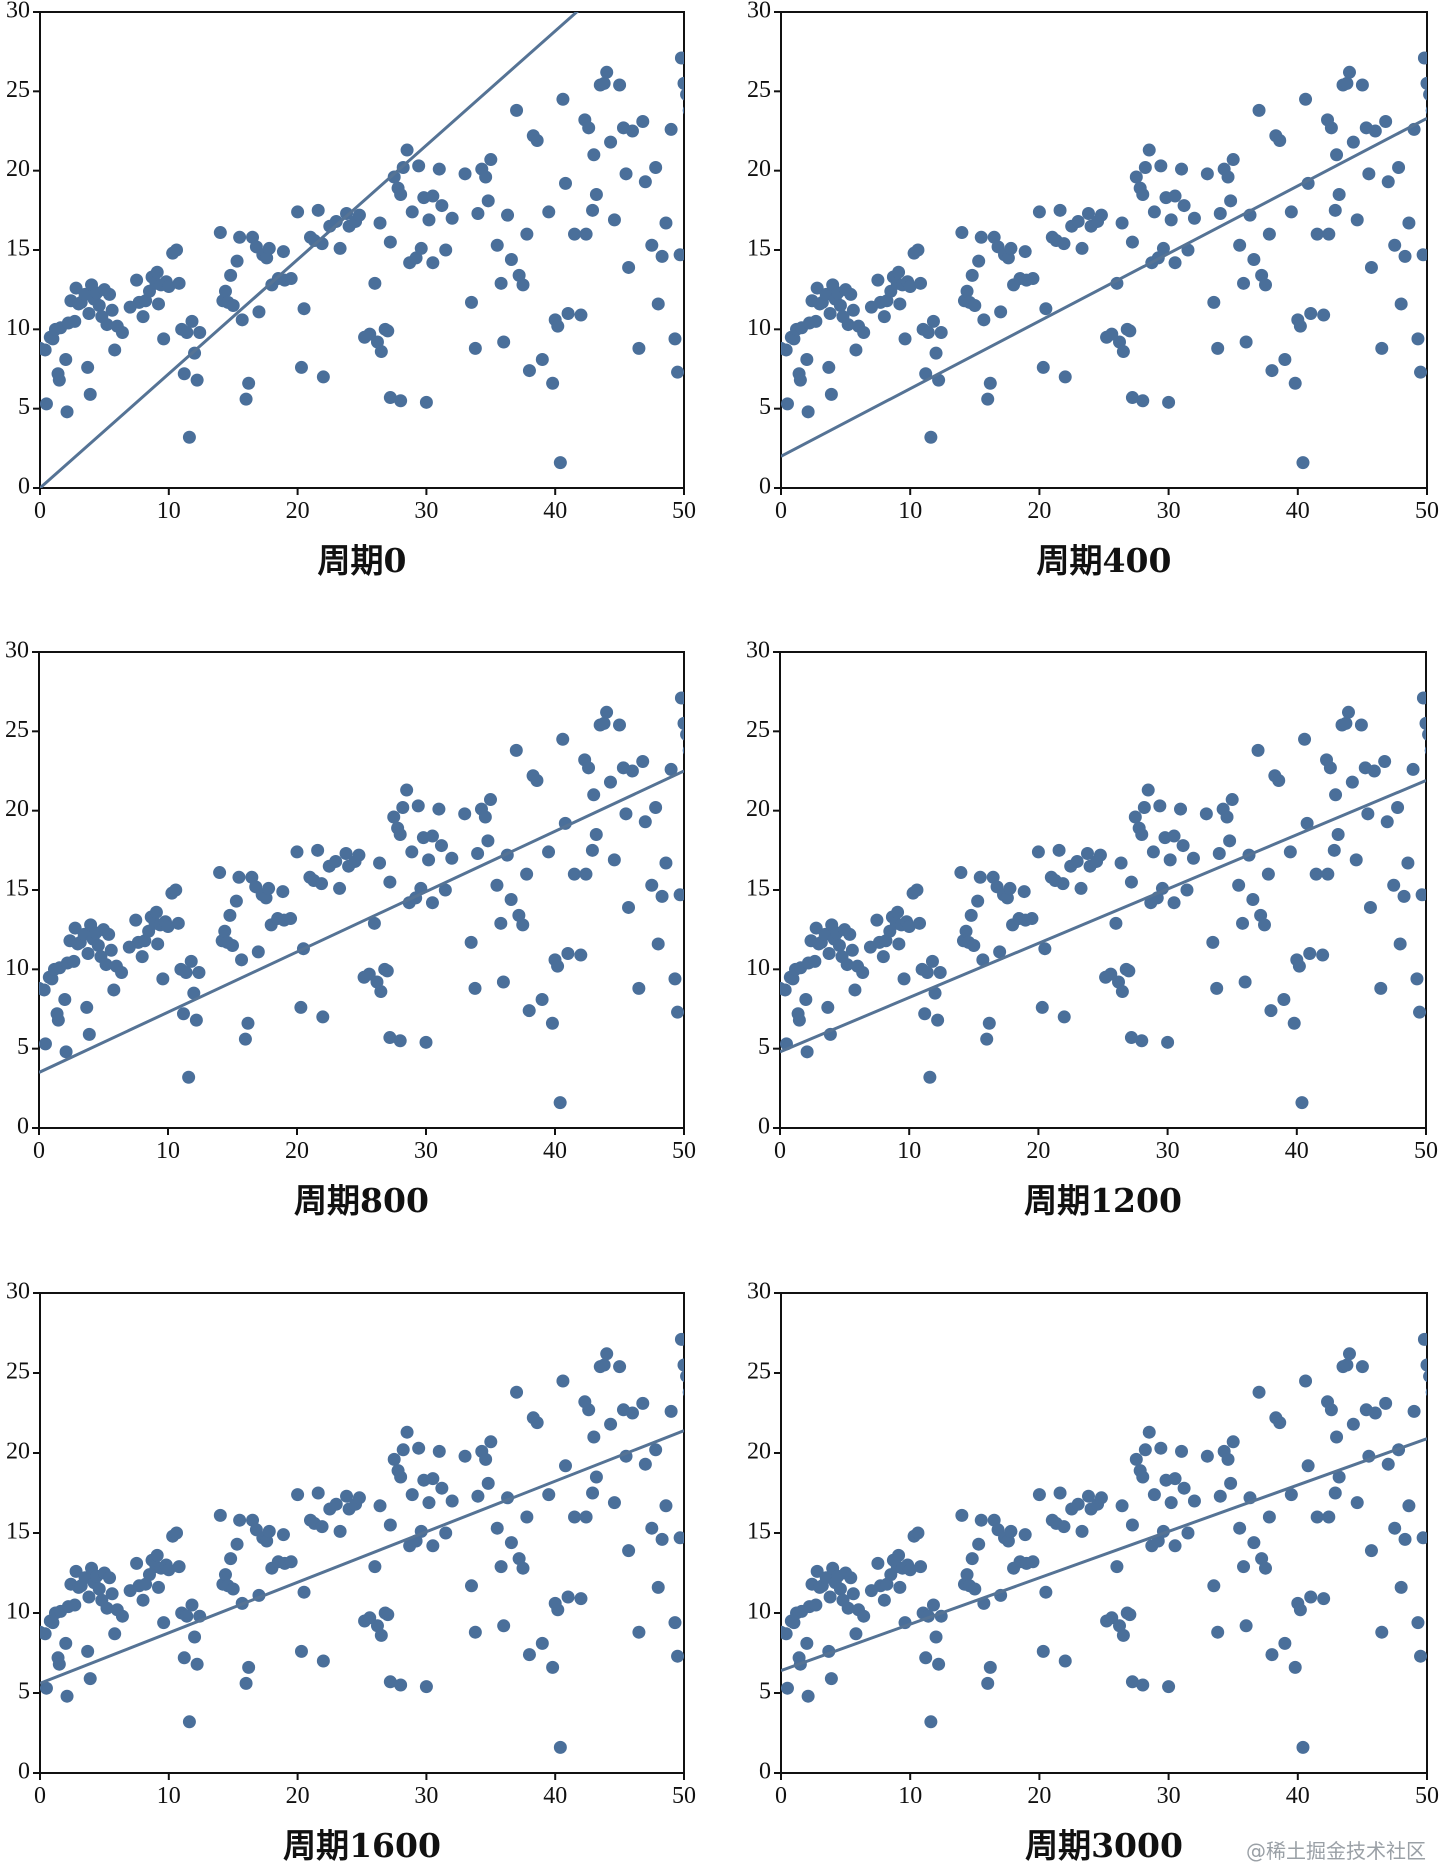  Describe the element at coordinates (1298, 511) in the screenshot. I see `x-tick-label: 40` at that location.